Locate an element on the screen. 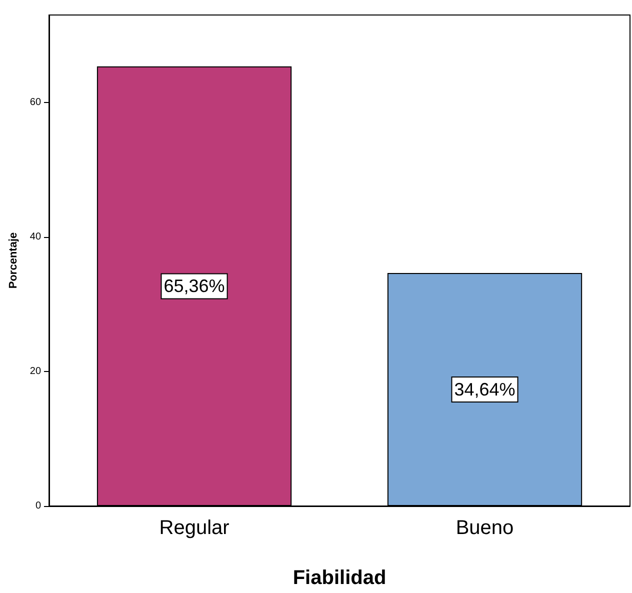 The width and height of the screenshot is (632, 593). data-label: 65,36% is located at coordinates (194, 286).